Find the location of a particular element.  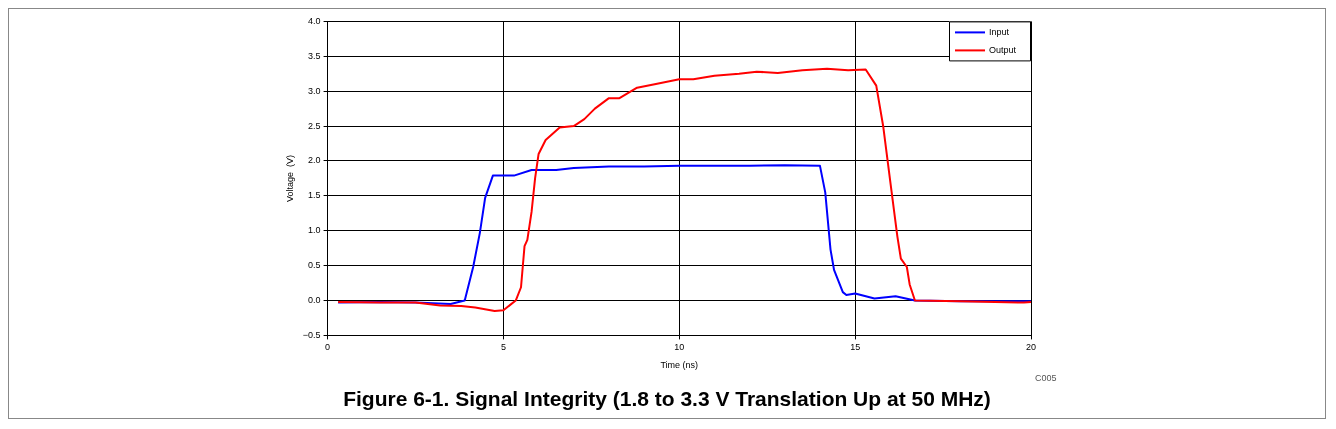

x-tick-label: 0 is located at coordinates (328, 347).